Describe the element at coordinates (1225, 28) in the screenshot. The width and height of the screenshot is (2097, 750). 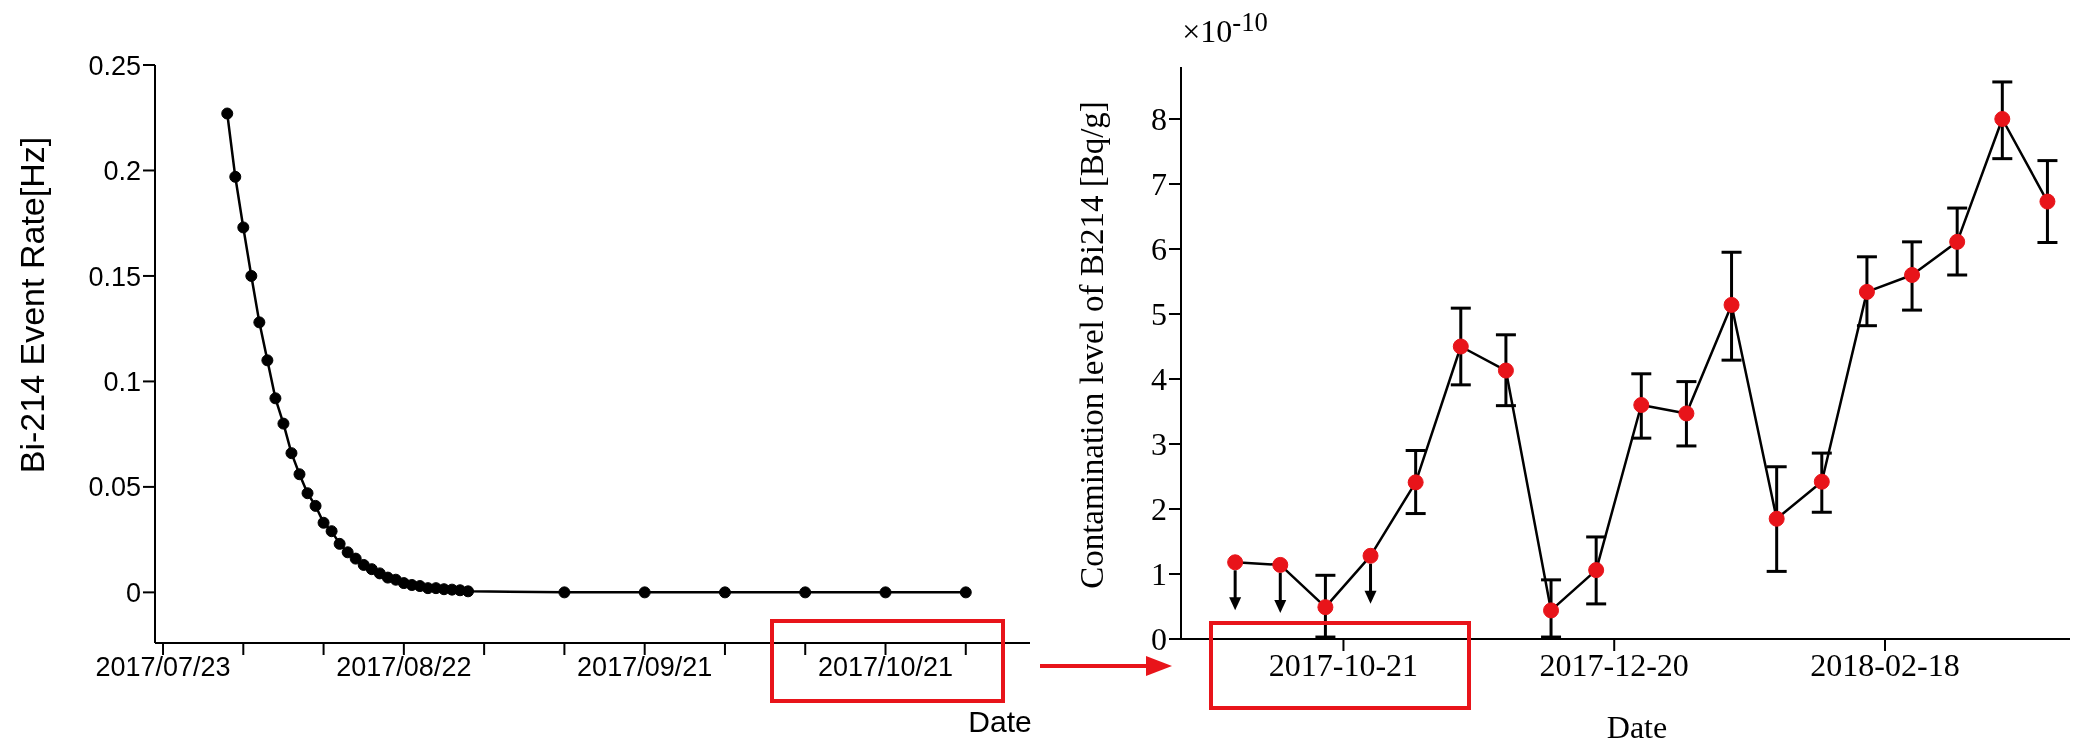
I see `text: ×10$^{-10}$` at that location.